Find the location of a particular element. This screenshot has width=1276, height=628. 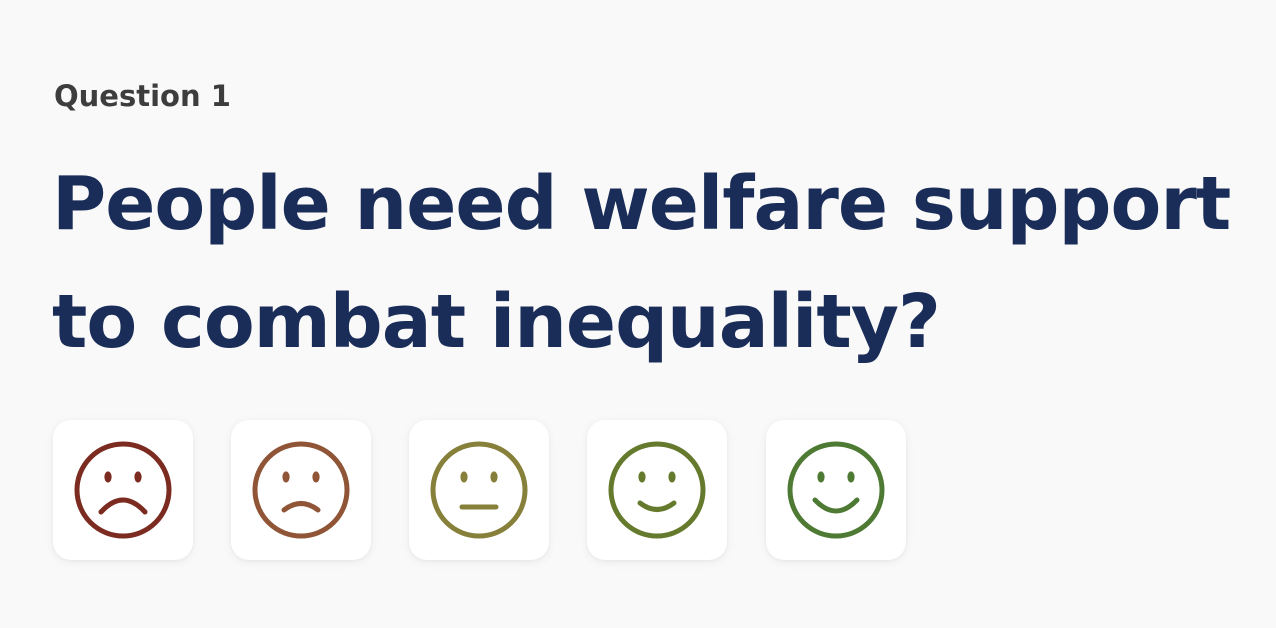

rating-happy-button is located at coordinates (657, 490).